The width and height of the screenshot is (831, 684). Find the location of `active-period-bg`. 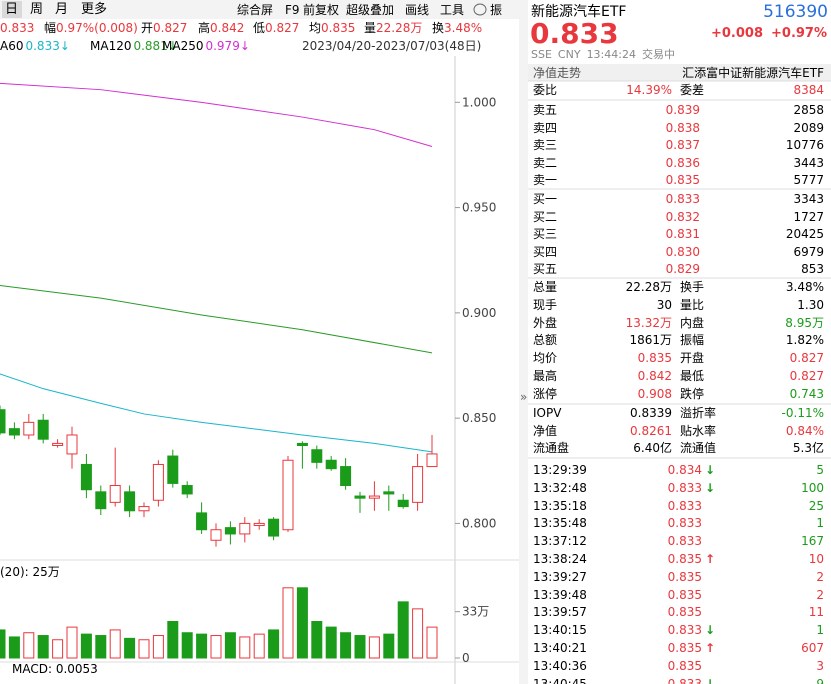

active-period-bg is located at coordinates (12, 9).